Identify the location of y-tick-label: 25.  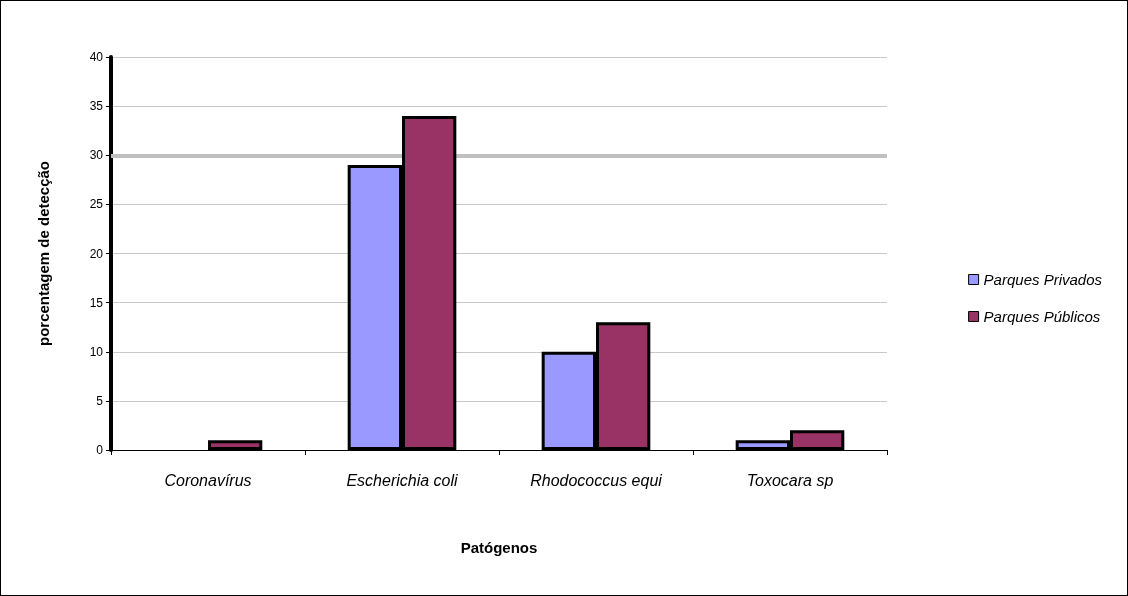
(96, 204).